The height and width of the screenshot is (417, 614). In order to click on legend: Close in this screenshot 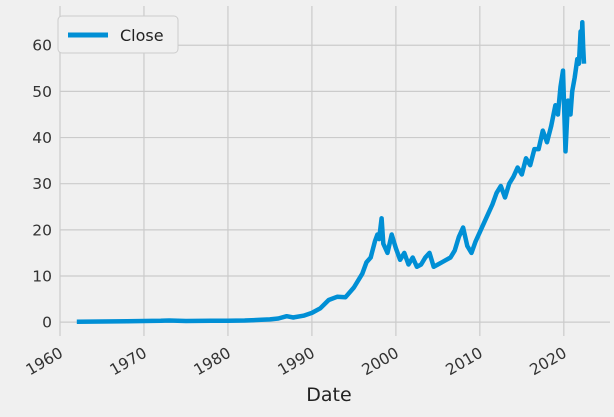, I will do `click(118, 34)`.